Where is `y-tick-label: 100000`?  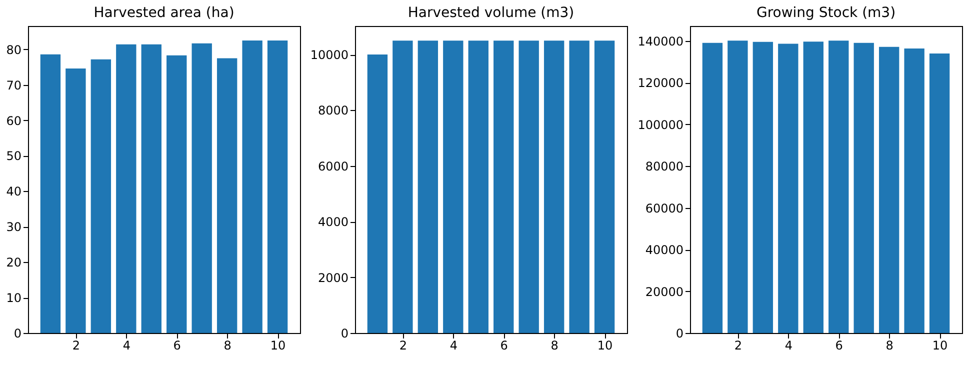 y-tick-label: 100000 is located at coordinates (661, 125).